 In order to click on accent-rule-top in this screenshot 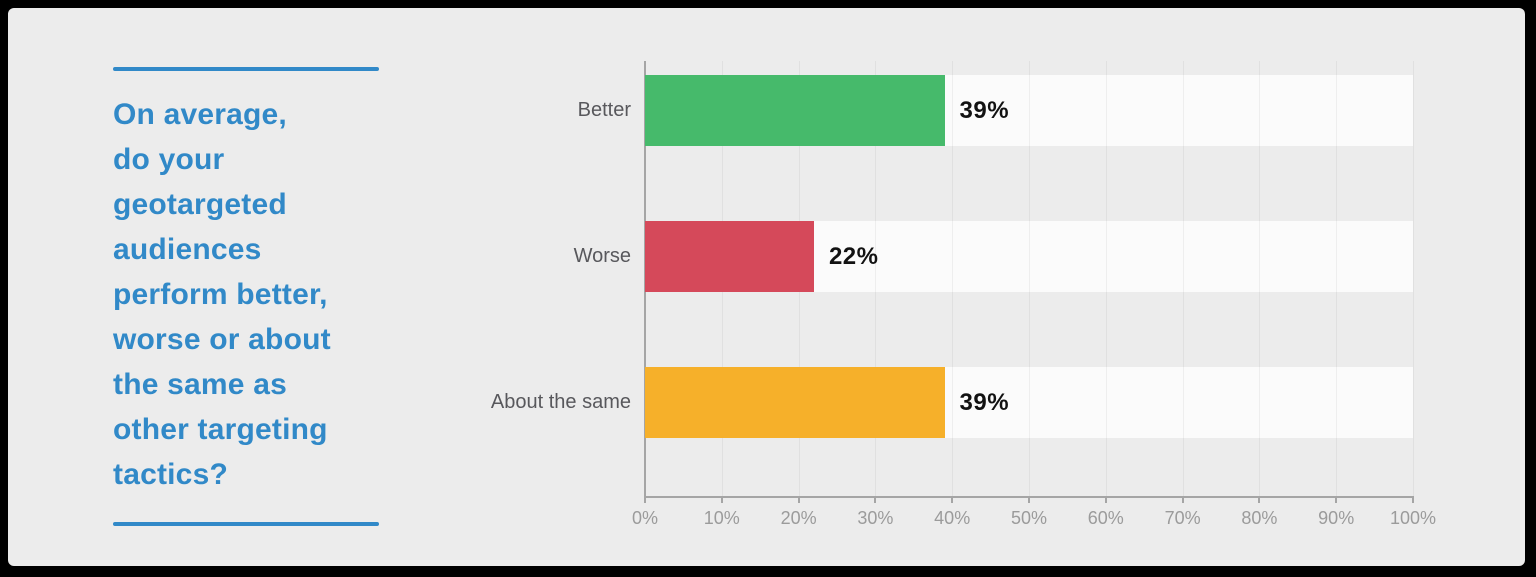, I will do `click(246, 69)`.